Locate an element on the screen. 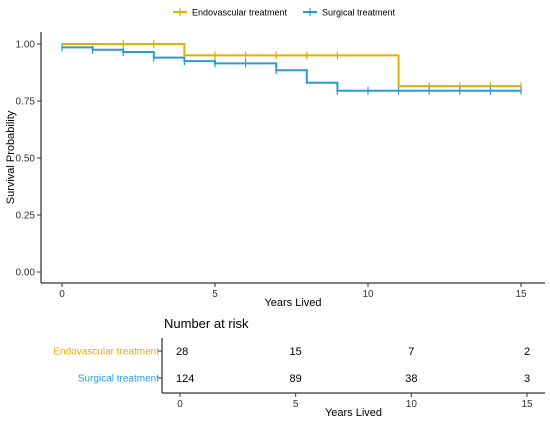  legend-label: Endovascular treatment is located at coordinates (240, 13).